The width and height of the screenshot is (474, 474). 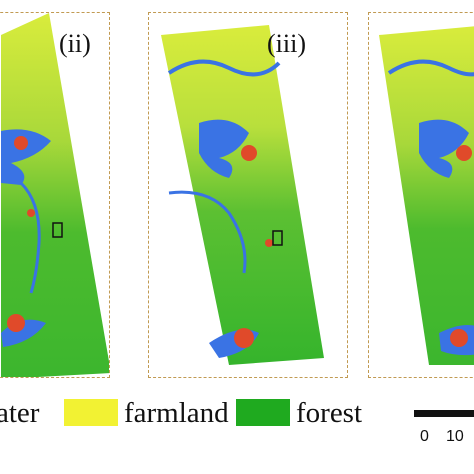 I want to click on legend: ater farmland forest, so click(x=237, y=413).